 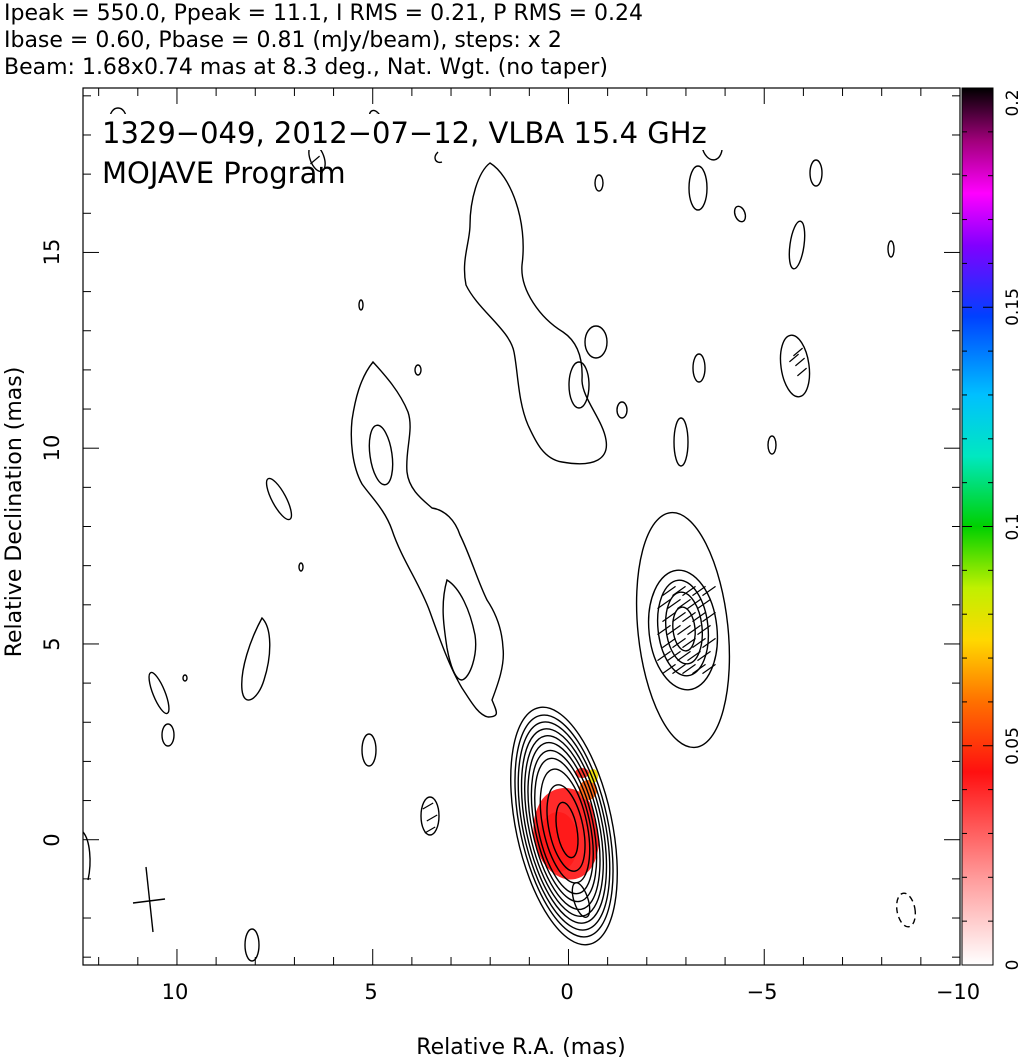 What do you see at coordinates (566, 992) in the screenshot?
I see `x-tick-label-0: 0` at bounding box center [566, 992].